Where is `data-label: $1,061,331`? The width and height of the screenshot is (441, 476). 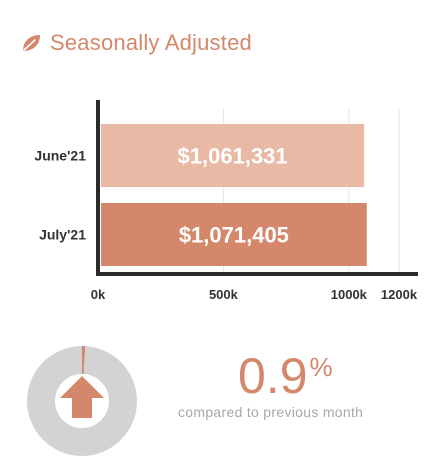 data-label: $1,061,331 is located at coordinates (233, 156).